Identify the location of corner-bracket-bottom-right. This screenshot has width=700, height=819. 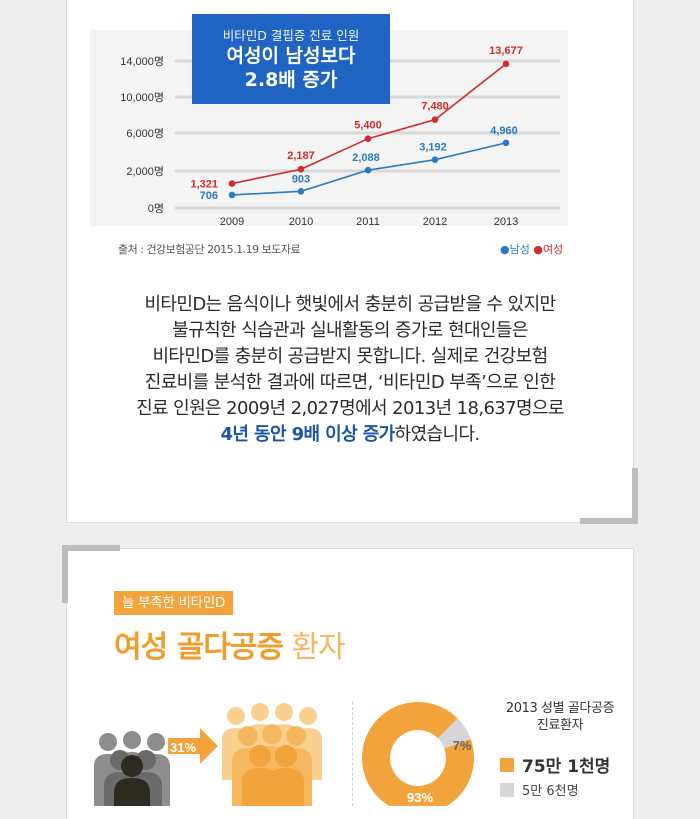
(609, 496).